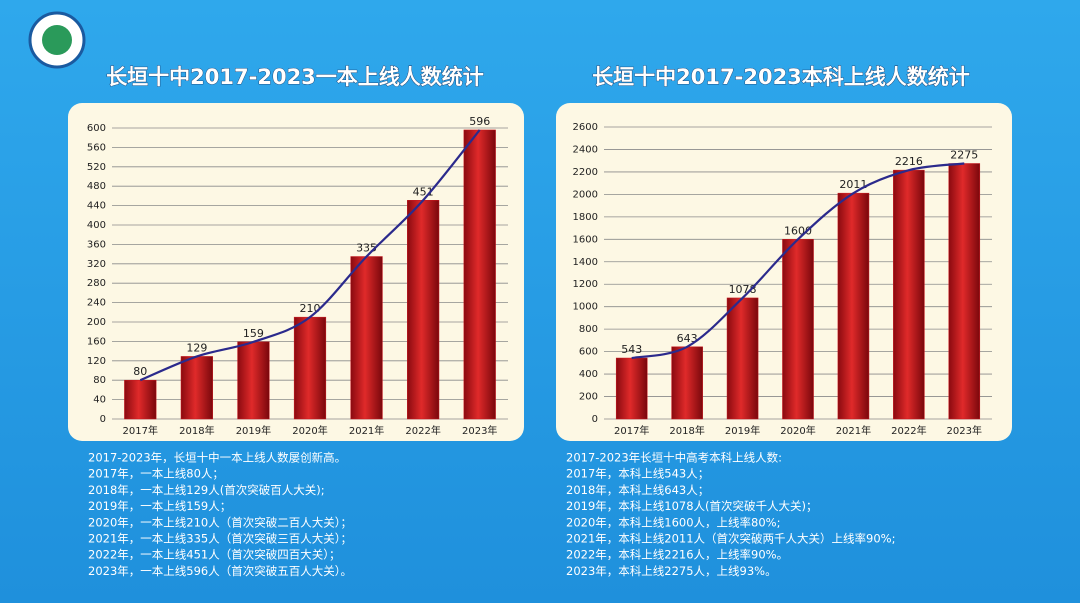 This screenshot has width=1080, height=603. What do you see at coordinates (585, 172) in the screenshot?
I see `y-tick-label: 2200` at bounding box center [585, 172].